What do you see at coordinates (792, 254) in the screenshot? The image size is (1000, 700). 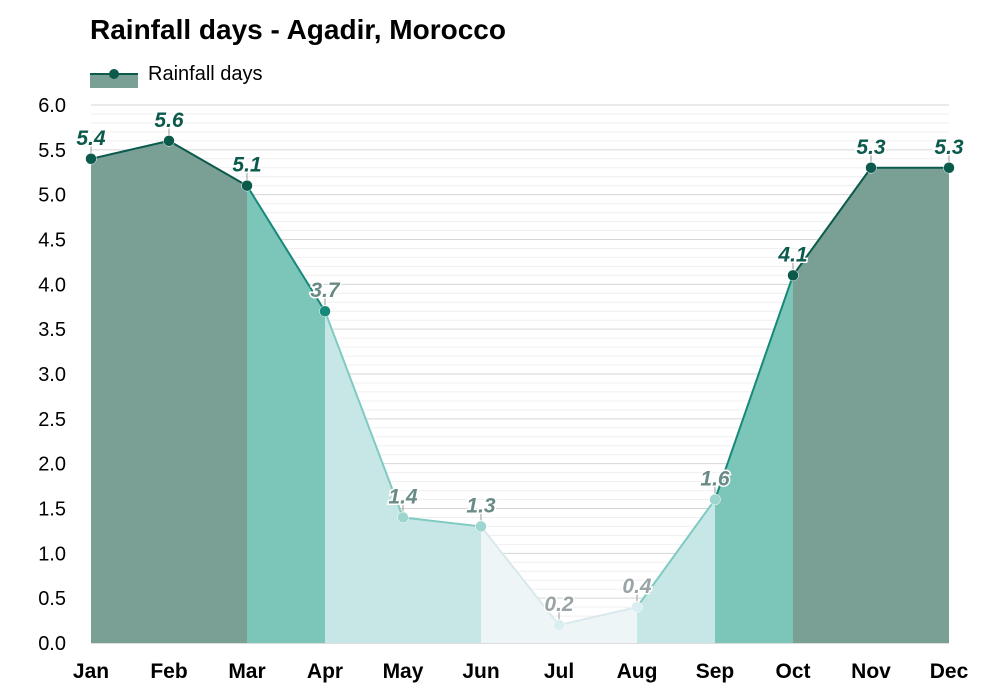 I see `data-label: 4.1` at bounding box center [792, 254].